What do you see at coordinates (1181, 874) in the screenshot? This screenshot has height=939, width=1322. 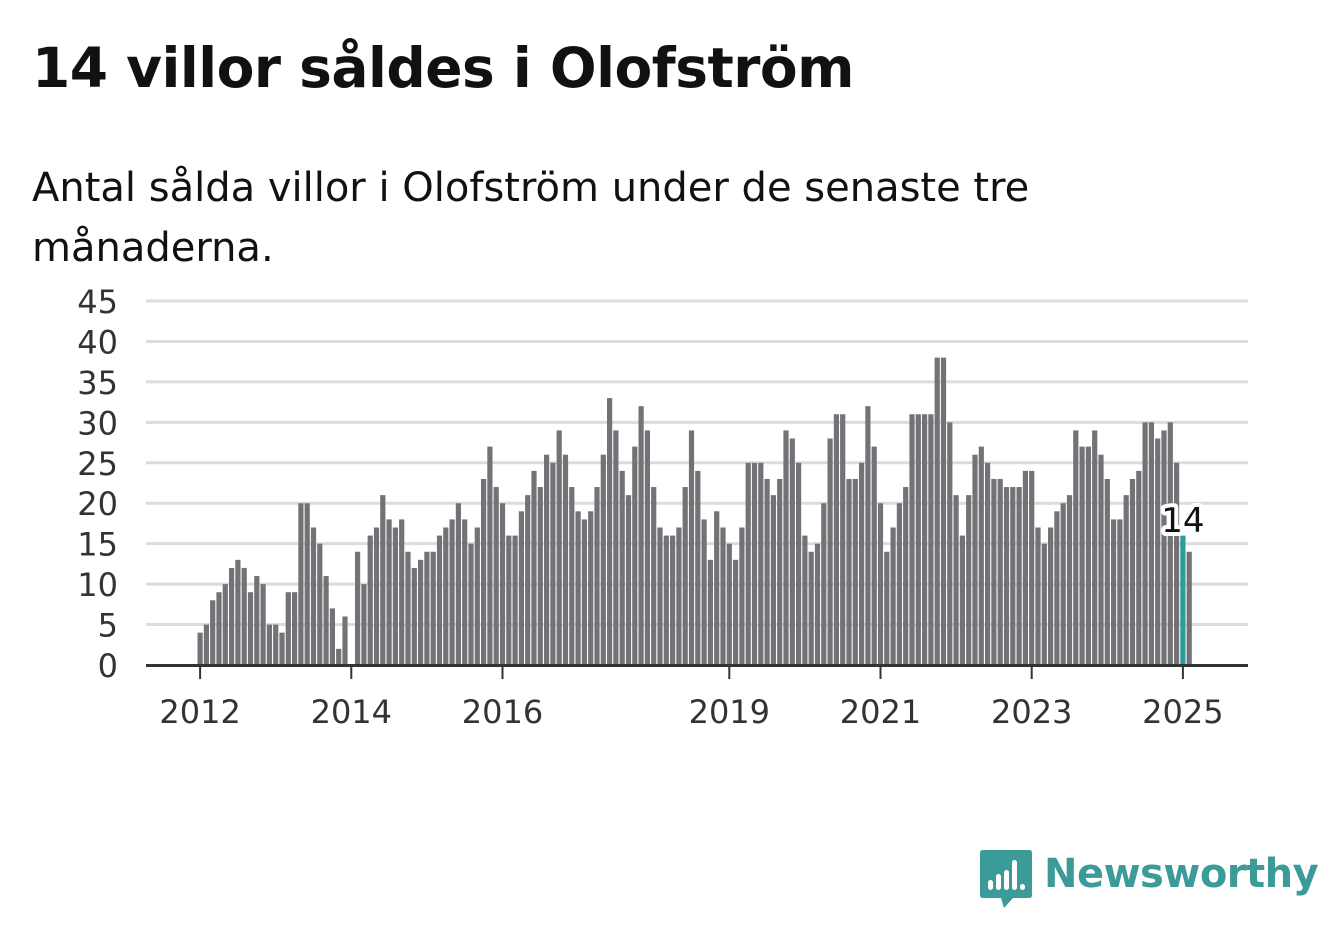 I see `brand-name: Newsworthy` at bounding box center [1181, 874].